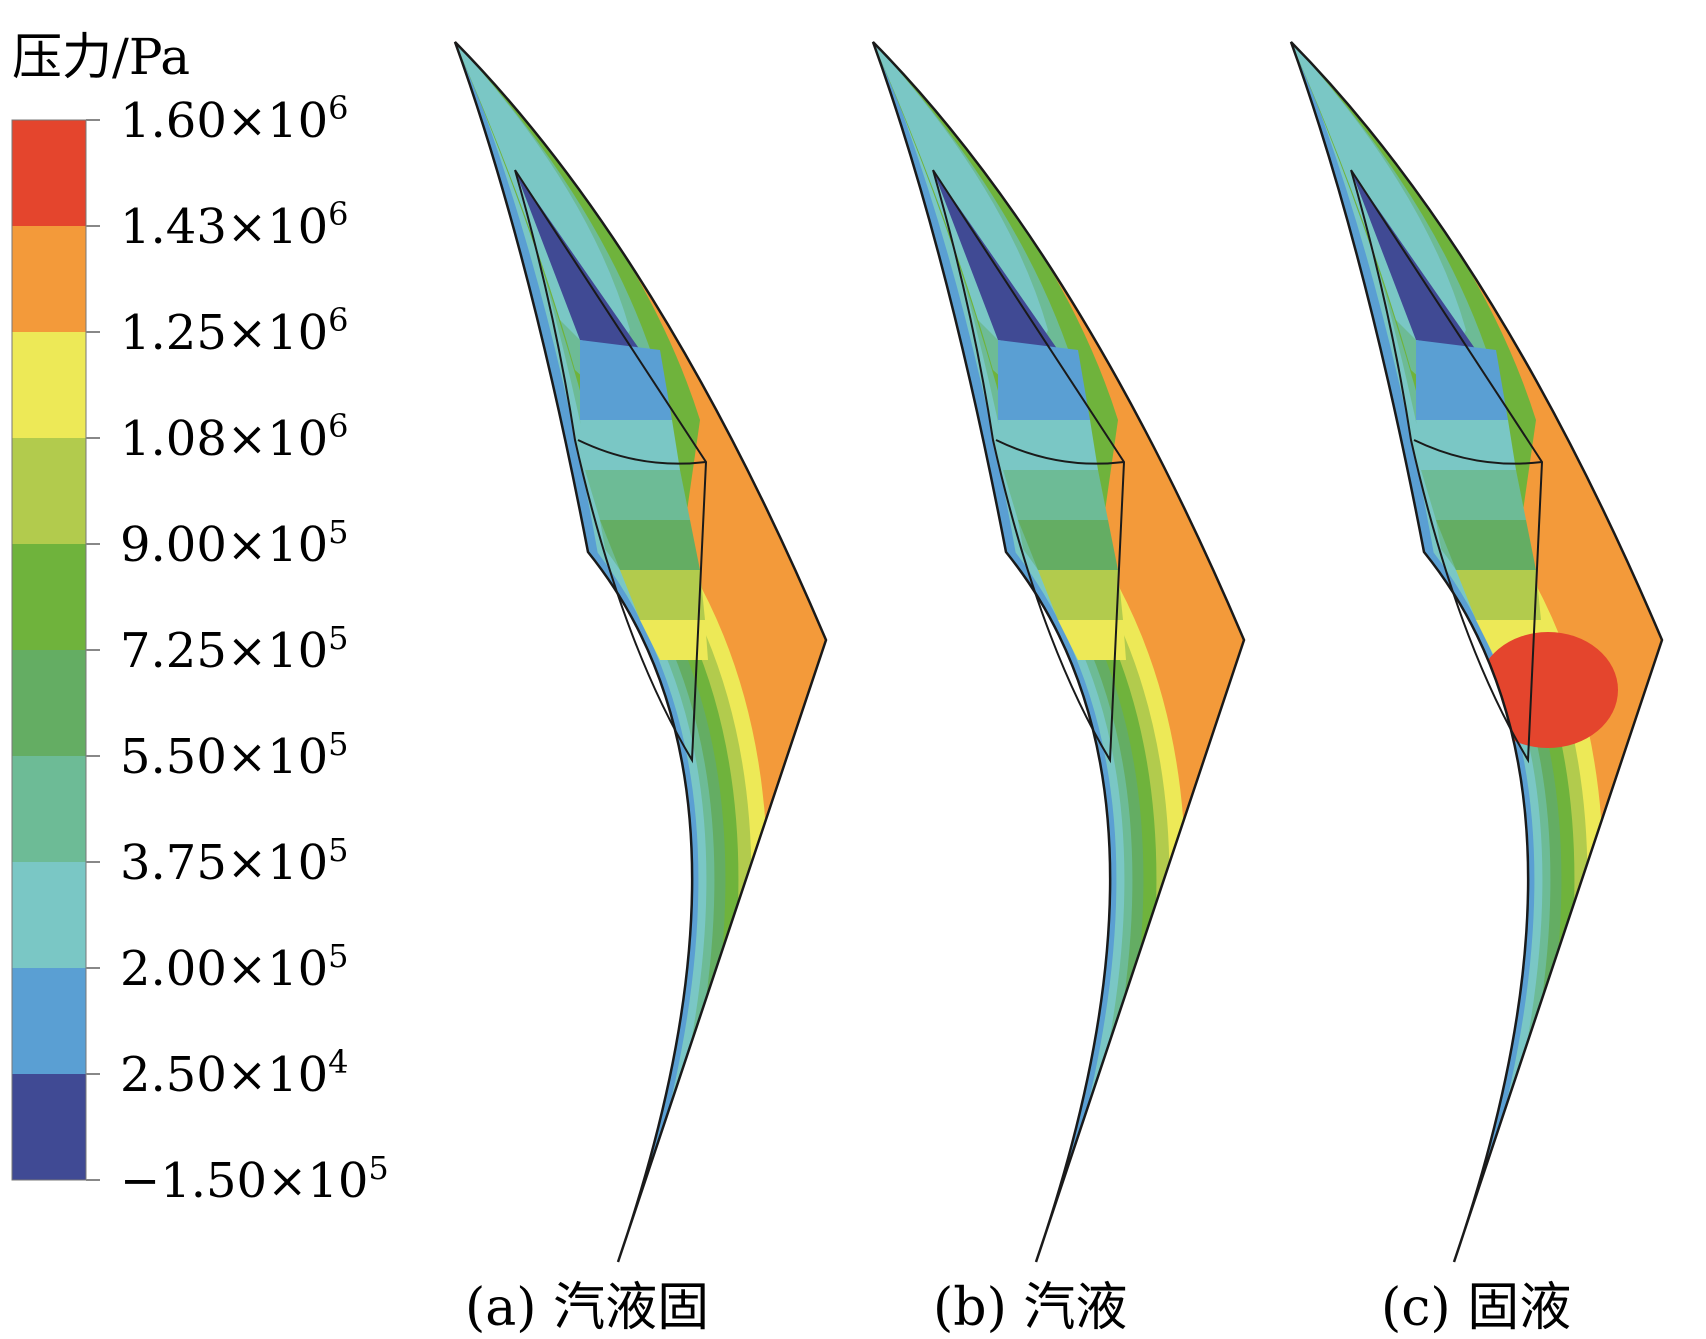 Image resolution: width=1706 pixels, height=1339 pixels. What do you see at coordinates (587, 1308) in the screenshot?
I see `panel-caption: (a) 汽液固` at bounding box center [587, 1308].